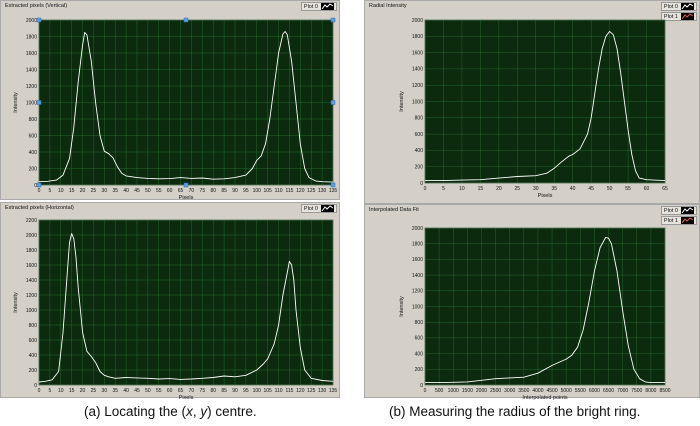 The width and height of the screenshot is (700, 426). I want to click on x-tick-label: 15, so click(72, 191).